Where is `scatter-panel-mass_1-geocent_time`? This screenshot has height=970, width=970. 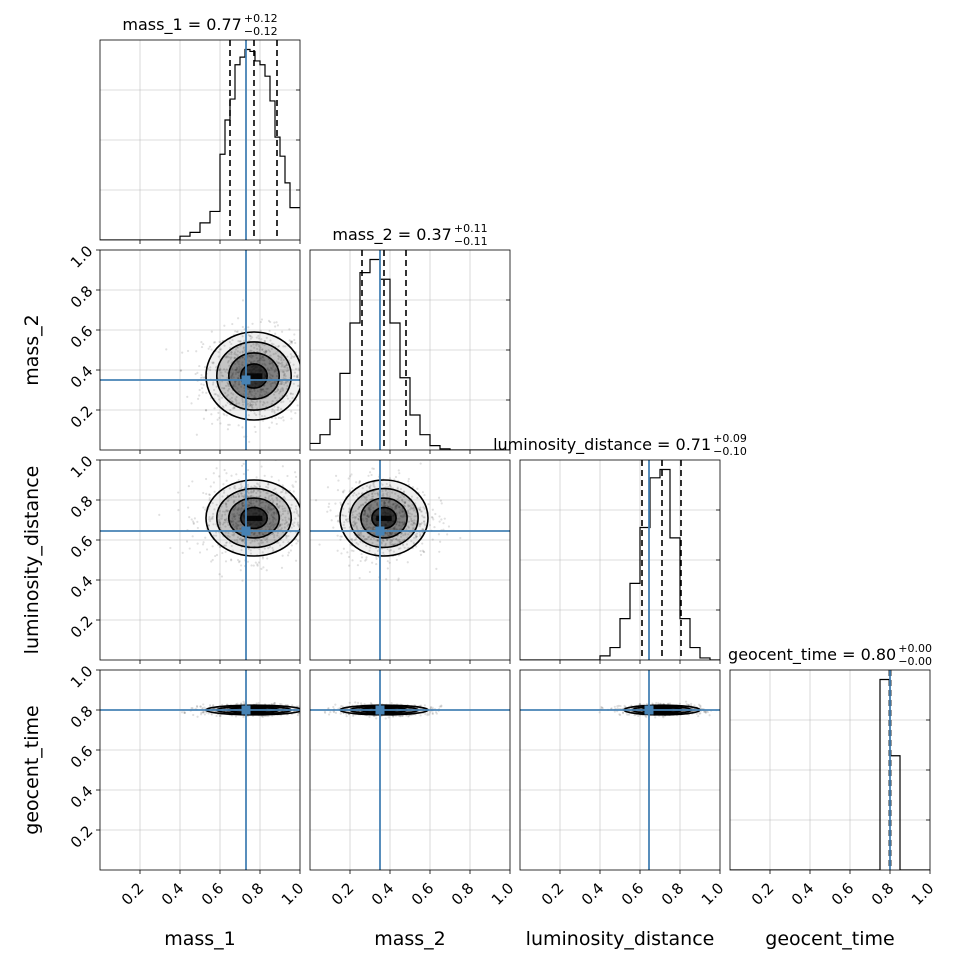
scatter-panel-mass_1-geocent_time is located at coordinates (207, 771).